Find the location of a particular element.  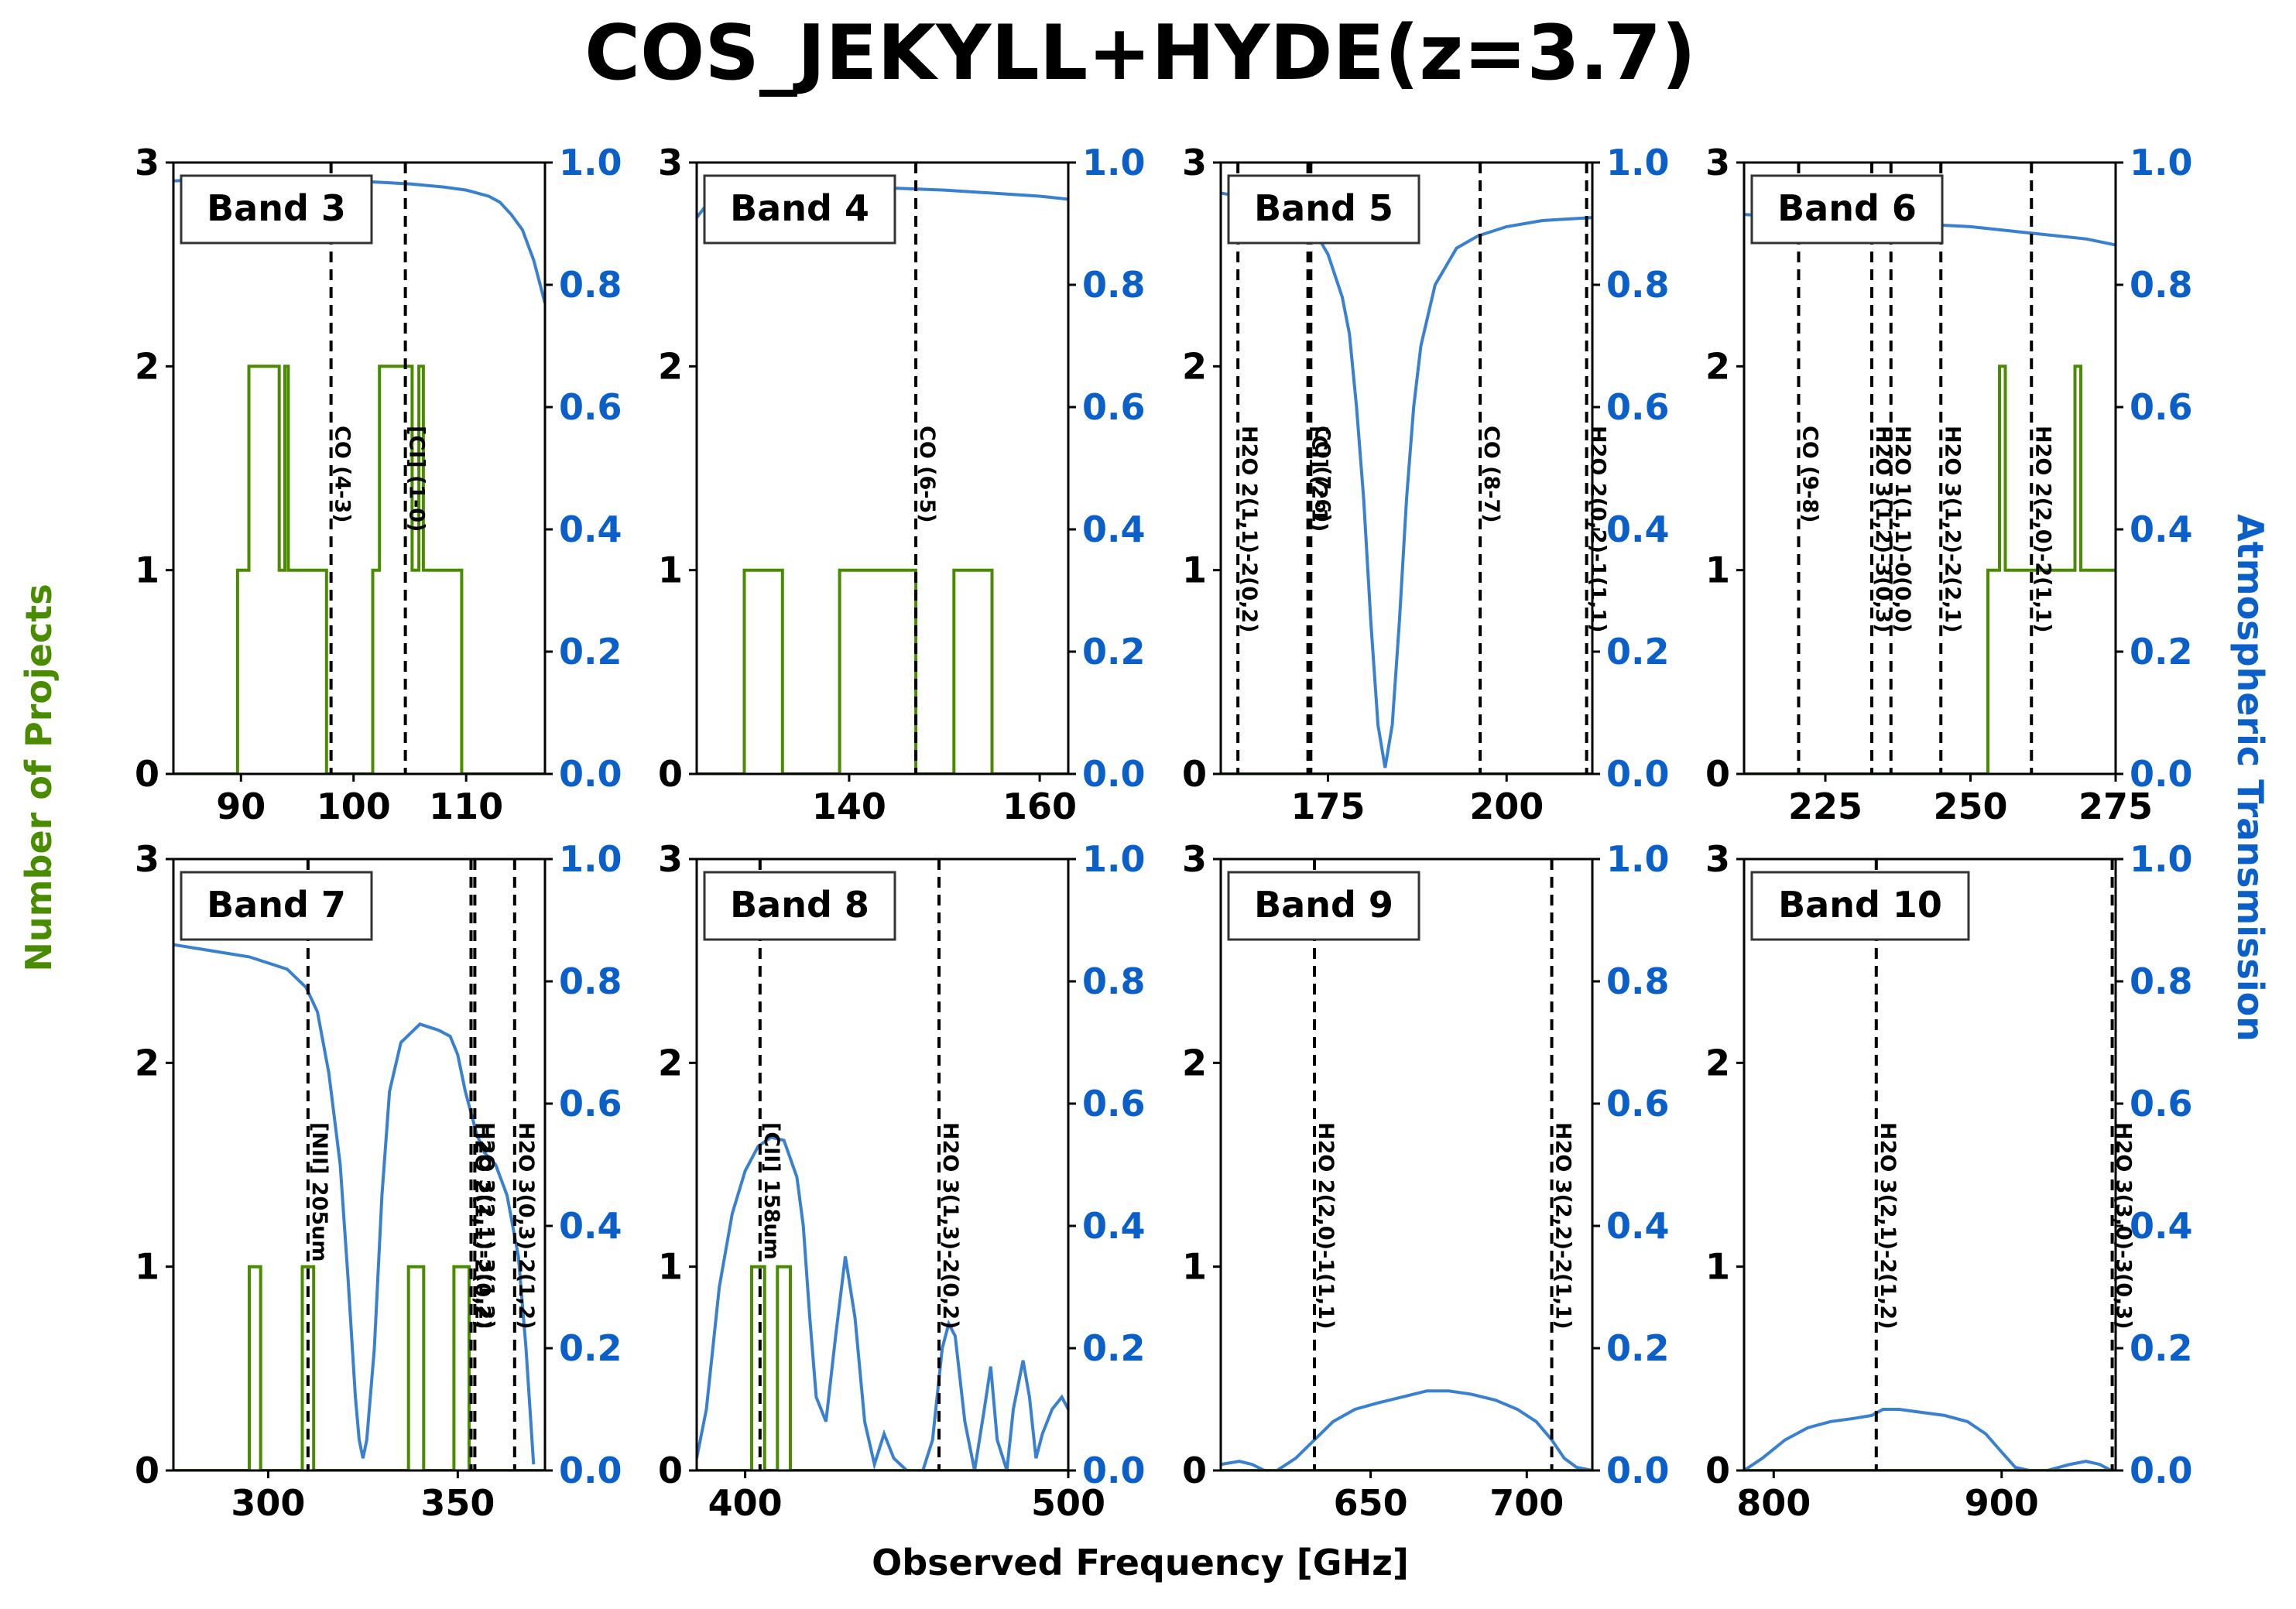

x-tick-label: 175 is located at coordinates (1328, 806).